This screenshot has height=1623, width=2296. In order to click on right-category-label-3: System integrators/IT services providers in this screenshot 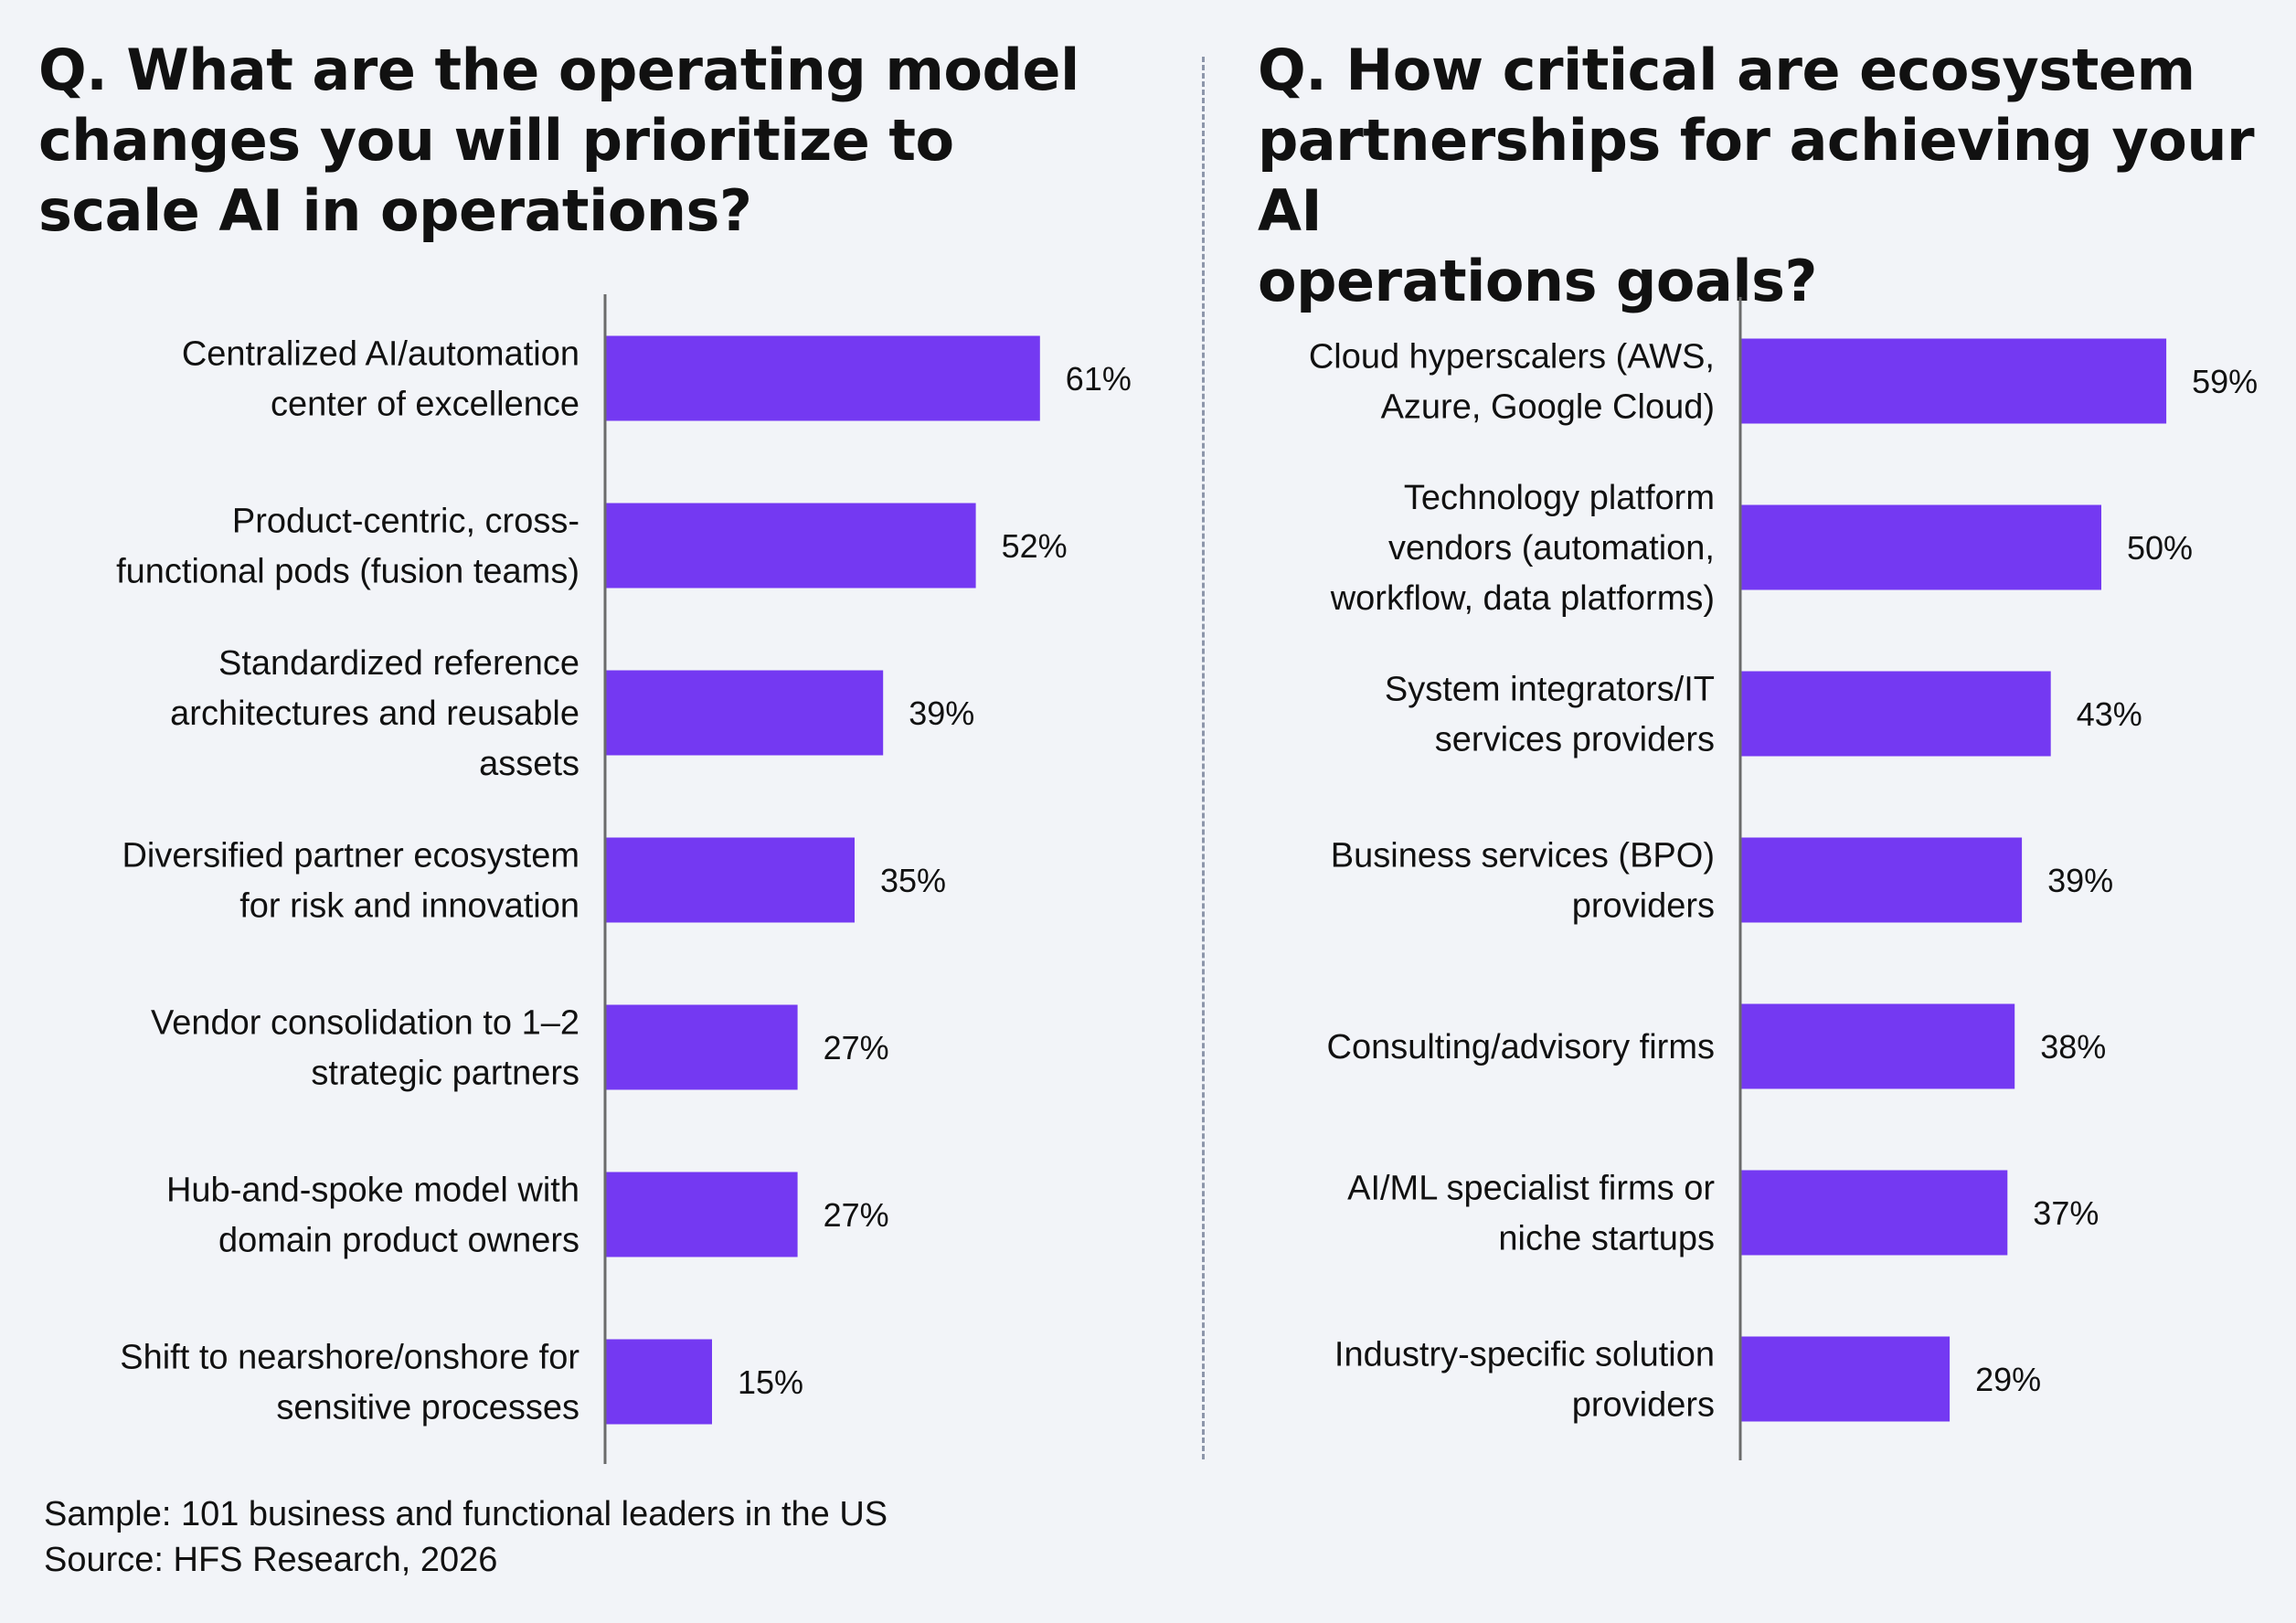, I will do `click(1550, 715)`.